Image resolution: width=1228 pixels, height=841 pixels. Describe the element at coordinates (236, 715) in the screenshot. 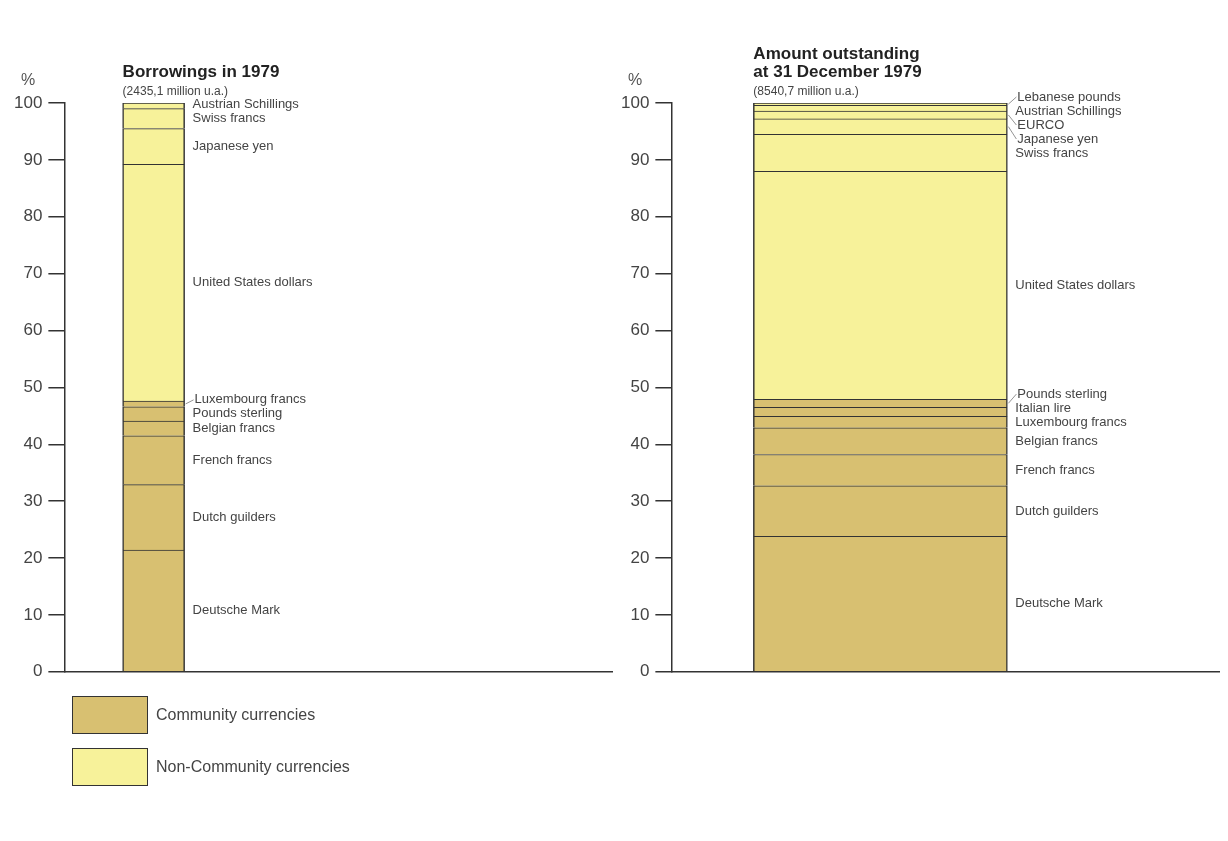

I see `text: Community currencies` at that location.